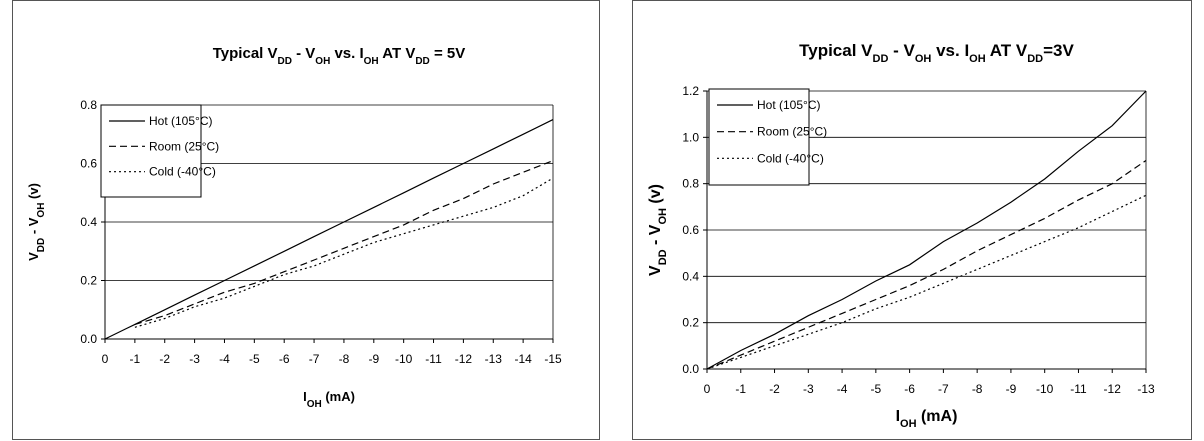  What do you see at coordinates (523, 359) in the screenshot?
I see `x-tick-label: -14` at bounding box center [523, 359].